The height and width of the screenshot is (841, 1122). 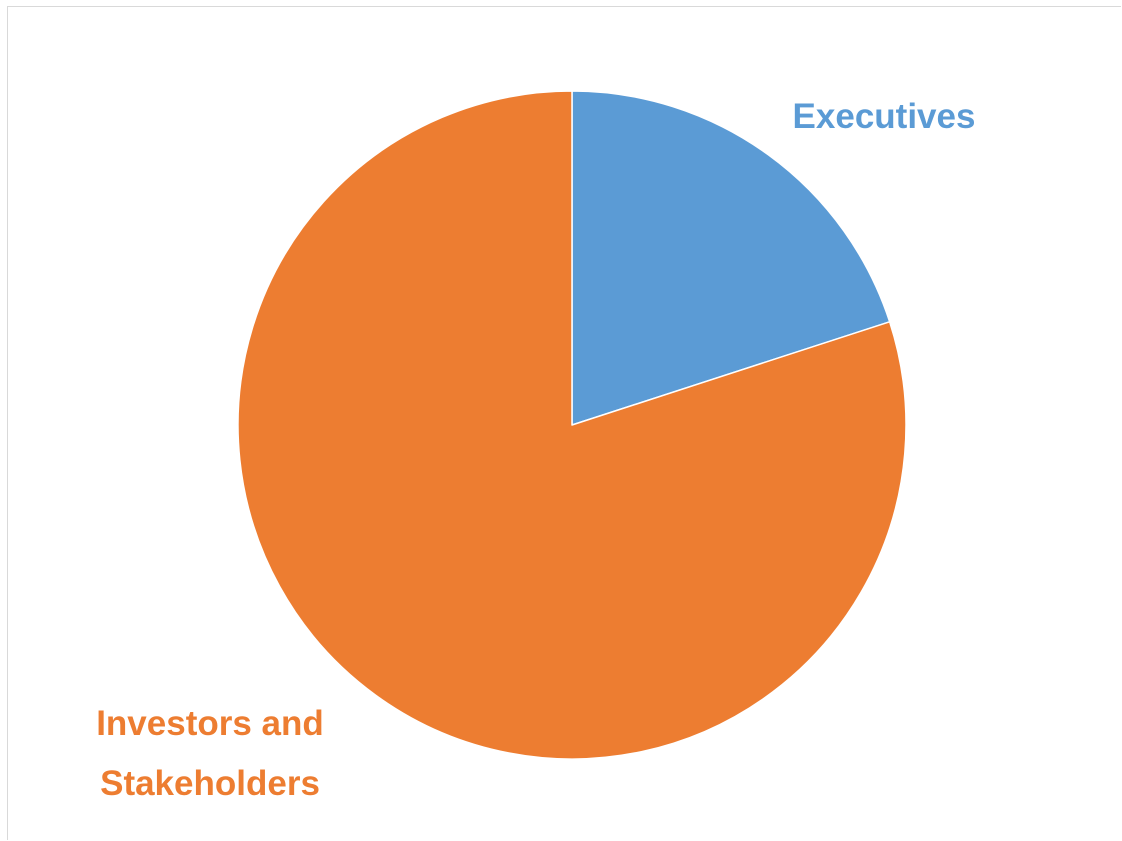 I want to click on slice-label-executives: Executives, so click(x=884, y=116).